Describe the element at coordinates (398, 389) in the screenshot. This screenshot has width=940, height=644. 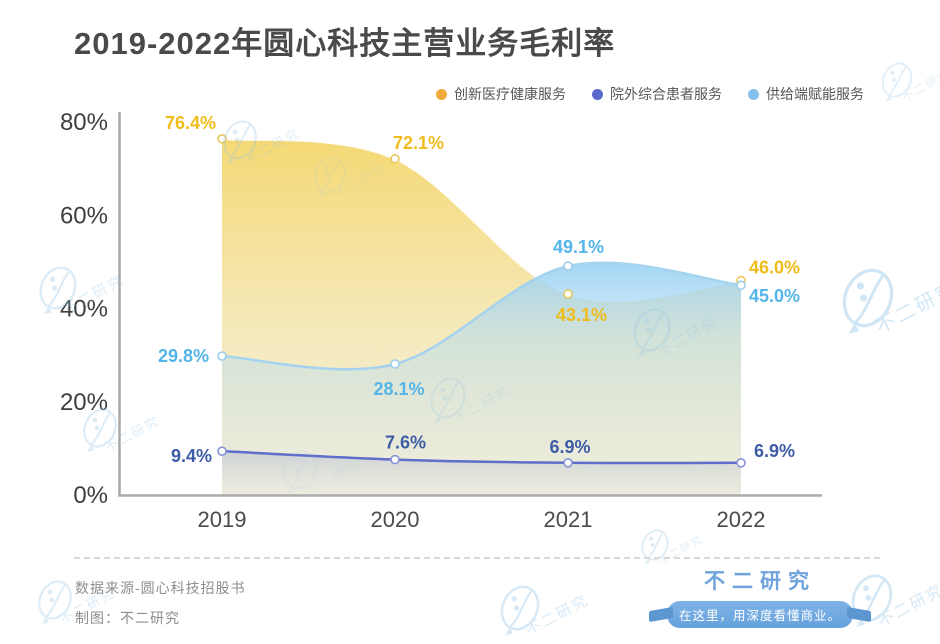
I see `data-point-label: 28.1%` at that location.